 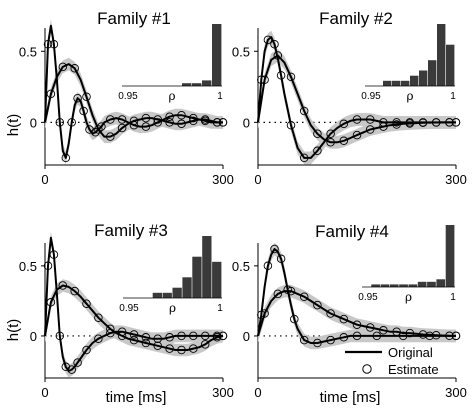 I want to click on panel-title: Family #4, so click(x=352, y=231).